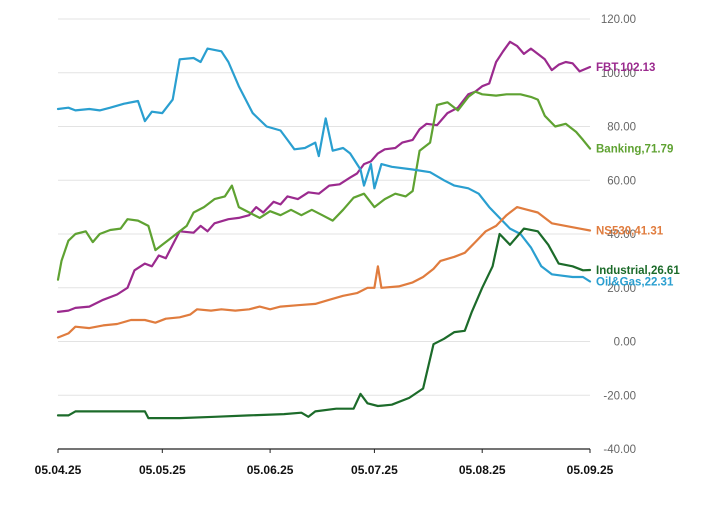 This screenshot has width=717, height=530. Describe the element at coordinates (162, 470) in the screenshot. I see `x-tick-label: 05.05.25` at that location.